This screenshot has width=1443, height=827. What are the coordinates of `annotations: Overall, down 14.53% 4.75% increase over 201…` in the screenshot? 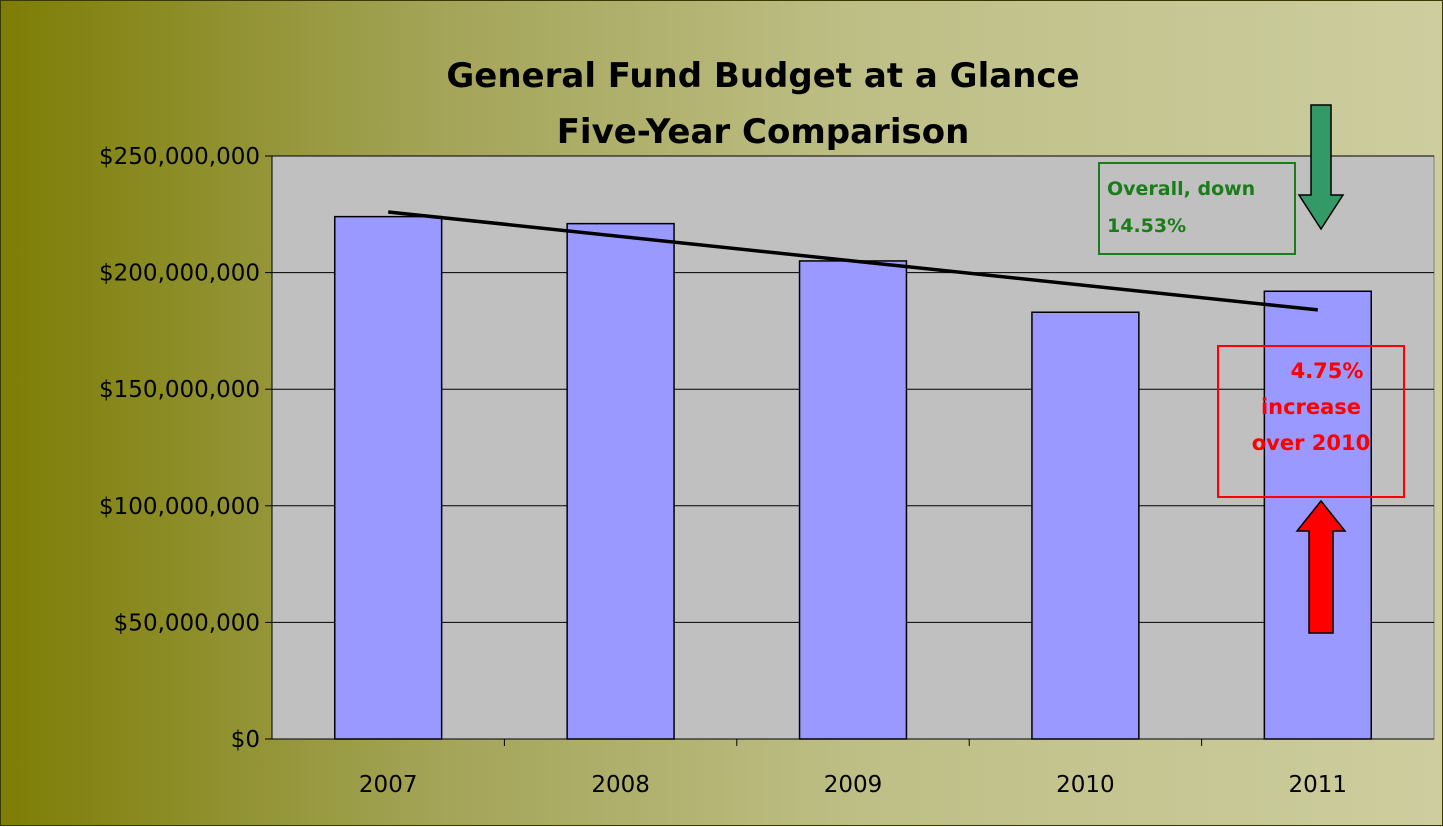 It's located at (1251, 369).